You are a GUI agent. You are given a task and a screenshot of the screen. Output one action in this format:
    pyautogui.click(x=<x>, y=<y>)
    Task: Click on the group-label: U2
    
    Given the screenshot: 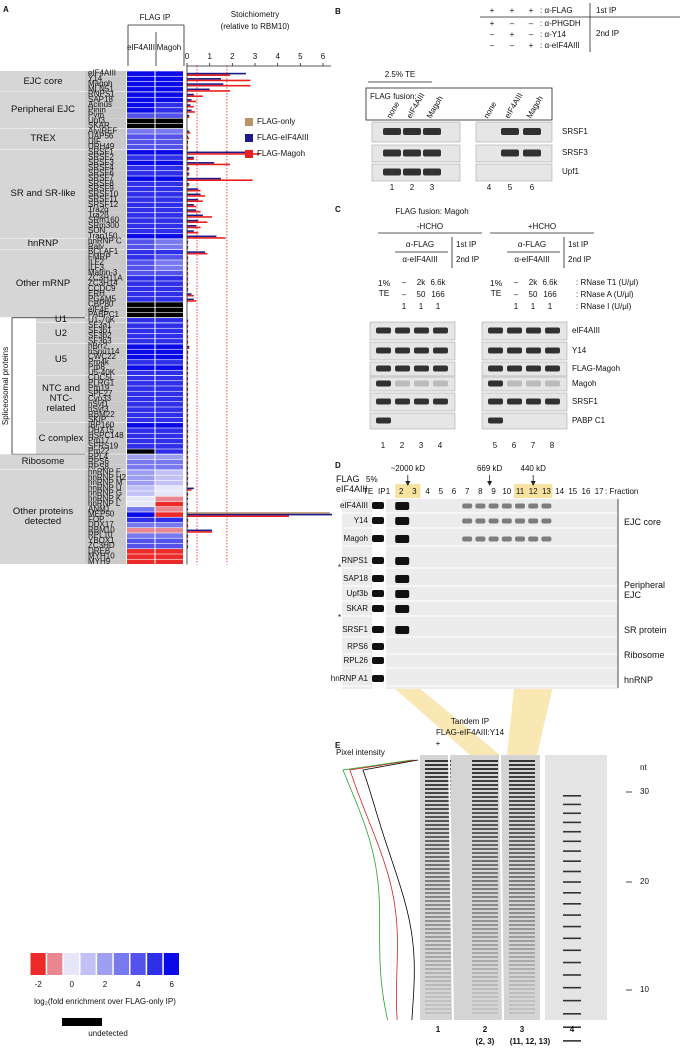 What is the action you would take?
    pyautogui.click(x=61, y=333)
    